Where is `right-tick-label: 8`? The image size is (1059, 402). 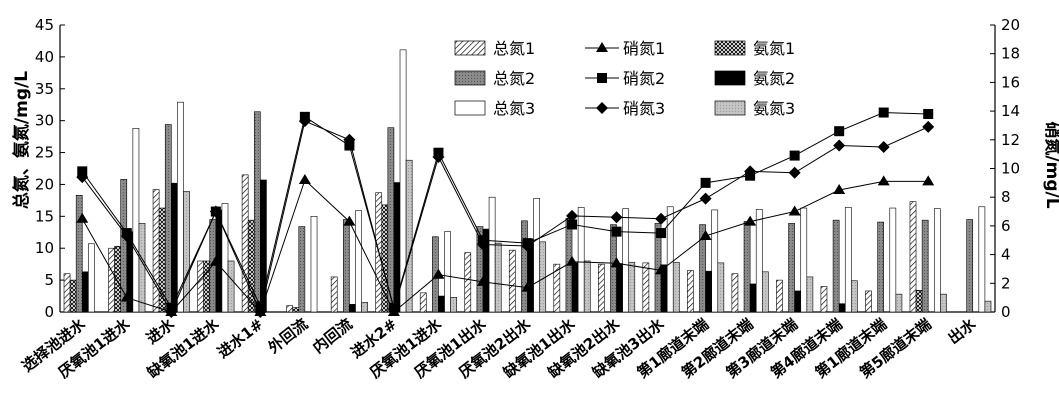
right-tick-label: 8 is located at coordinates (1006, 197).